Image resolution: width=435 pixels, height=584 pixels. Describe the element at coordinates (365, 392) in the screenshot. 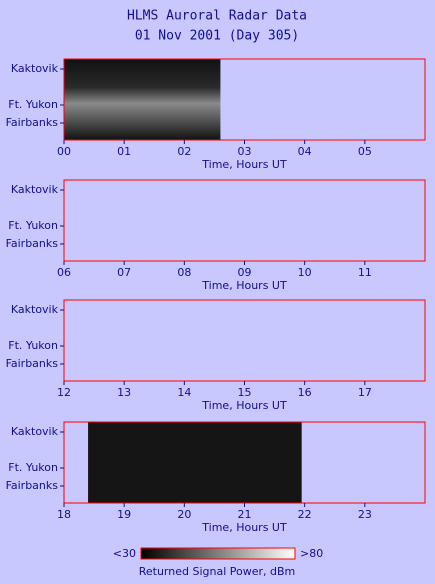

I see `x-tick-label: 17` at that location.